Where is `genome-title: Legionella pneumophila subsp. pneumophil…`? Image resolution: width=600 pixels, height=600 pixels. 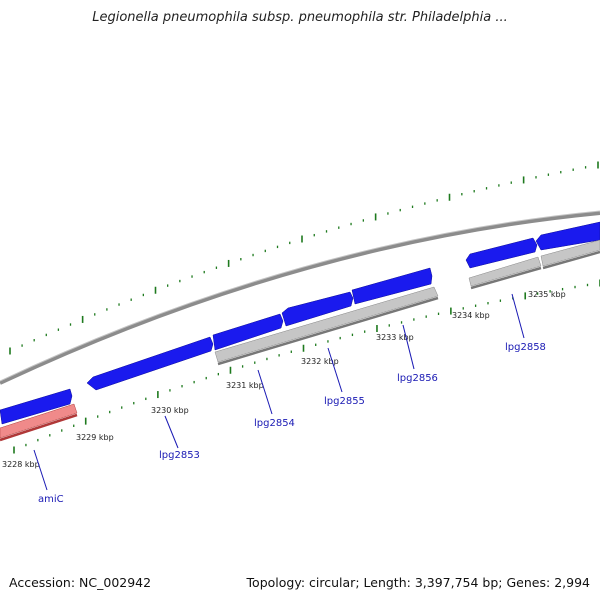
genome-title: Legionella pneumophila subsp. pneumophil… is located at coordinates (300, 17).